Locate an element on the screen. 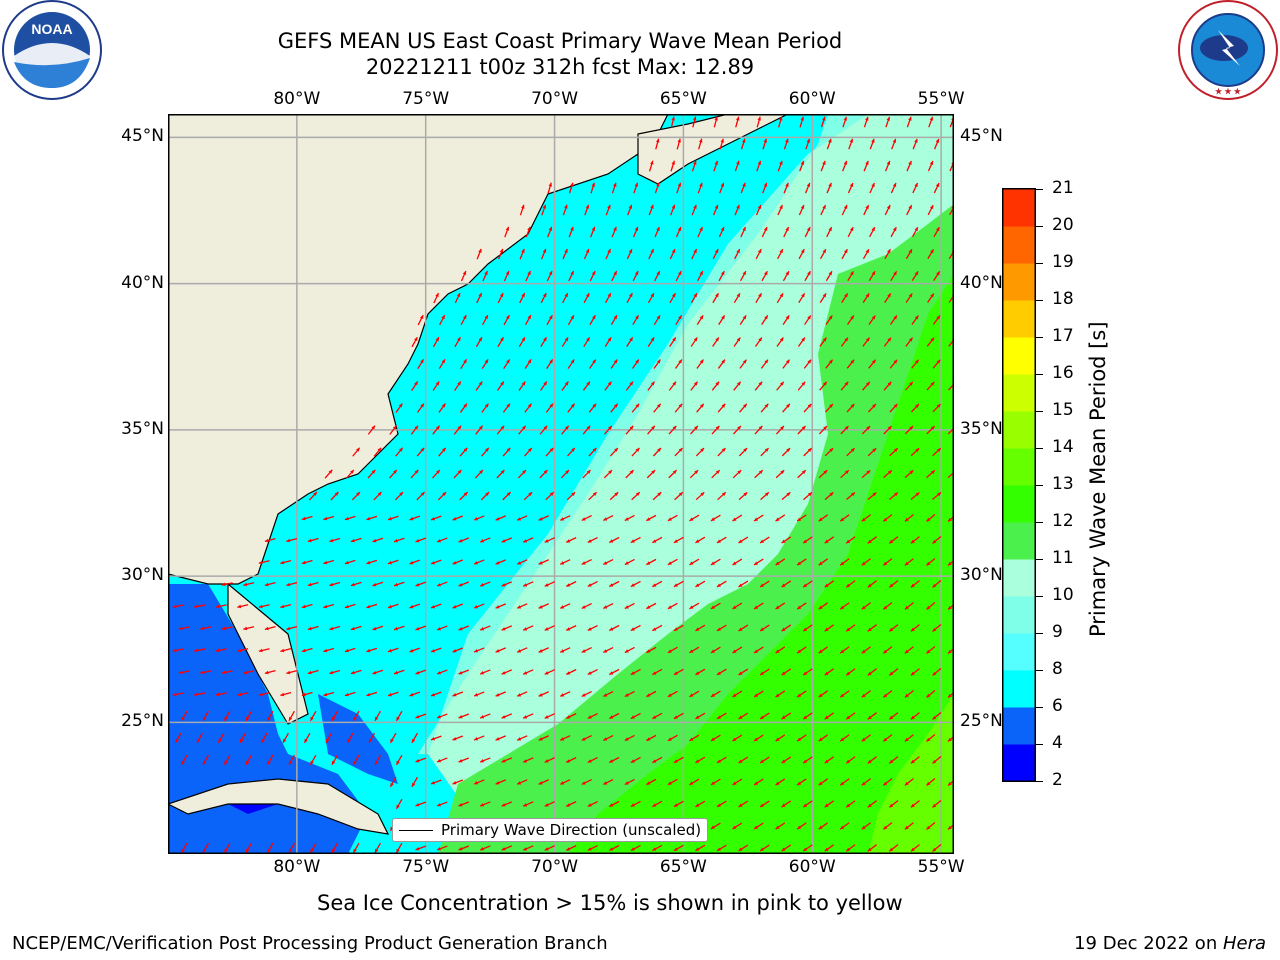  colorbar is located at coordinates (1019, 485).